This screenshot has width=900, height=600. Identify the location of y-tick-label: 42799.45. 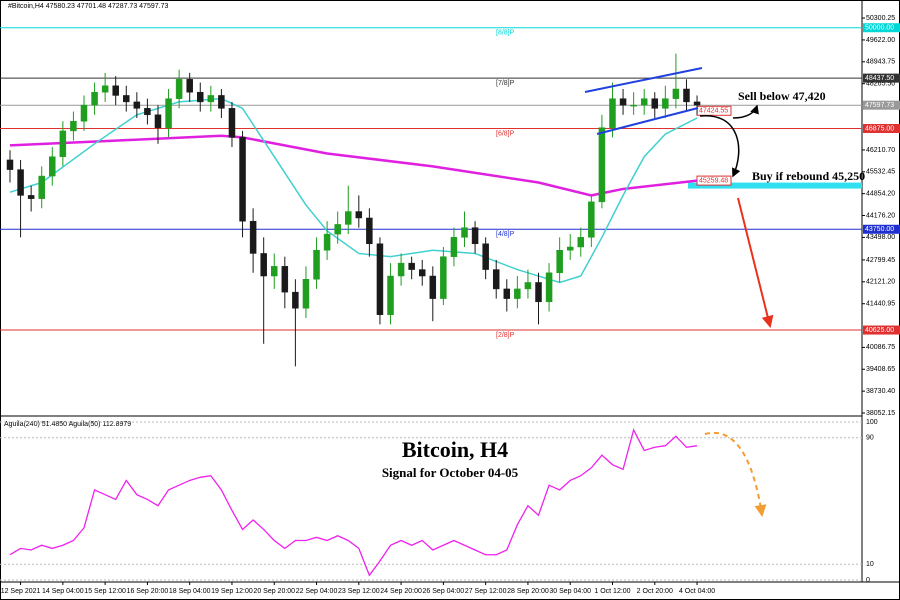
(880, 260).